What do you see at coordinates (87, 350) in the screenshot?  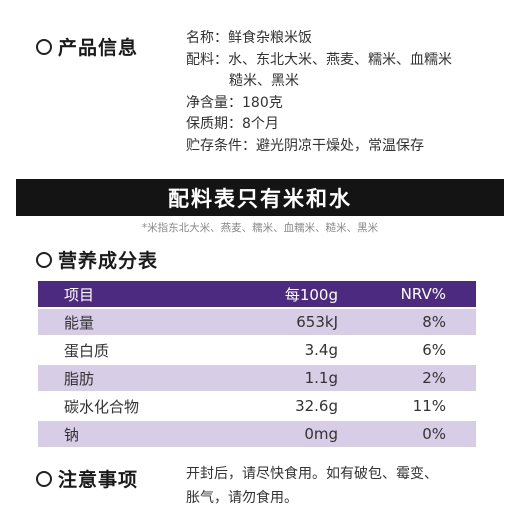 I see `row-item: 蛋白质` at bounding box center [87, 350].